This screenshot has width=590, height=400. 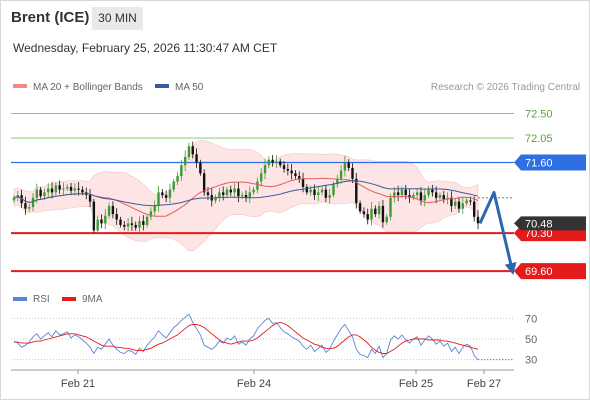 I want to click on chart-header: Brent (ICE) 30 MIN, so click(x=295, y=18).